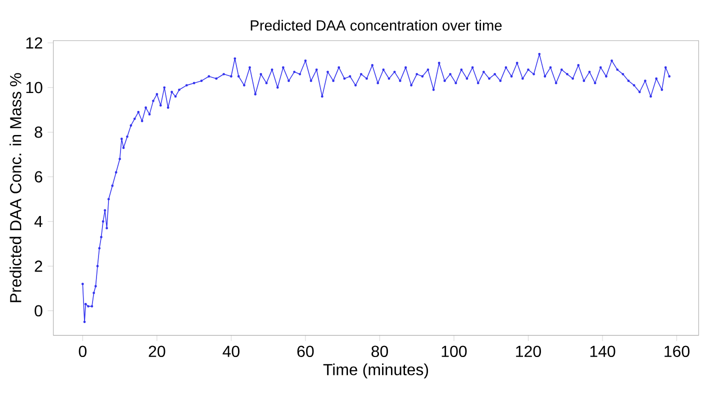 This screenshot has width=704, height=410. I want to click on y-tick-label: 10, so click(34, 88).